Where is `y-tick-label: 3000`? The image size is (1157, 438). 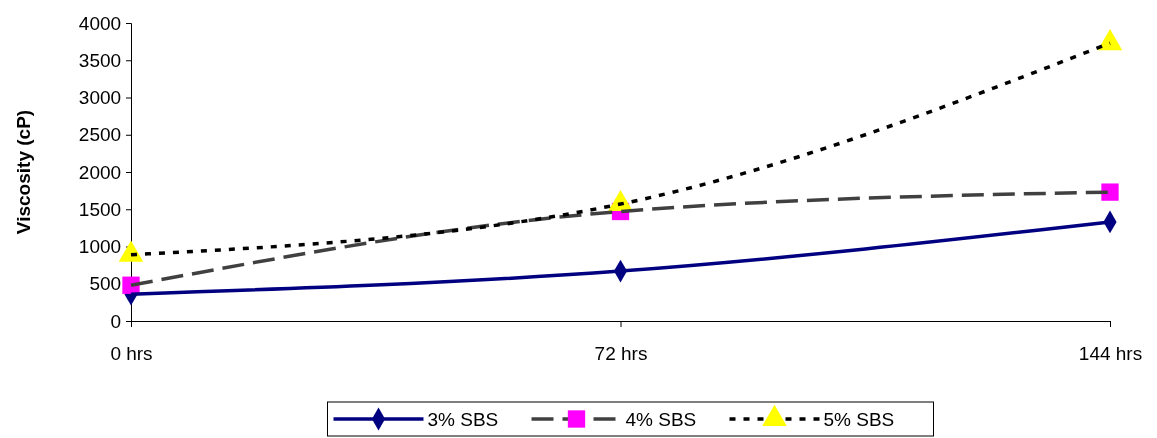
y-tick-label: 3000 is located at coordinates (100, 98).